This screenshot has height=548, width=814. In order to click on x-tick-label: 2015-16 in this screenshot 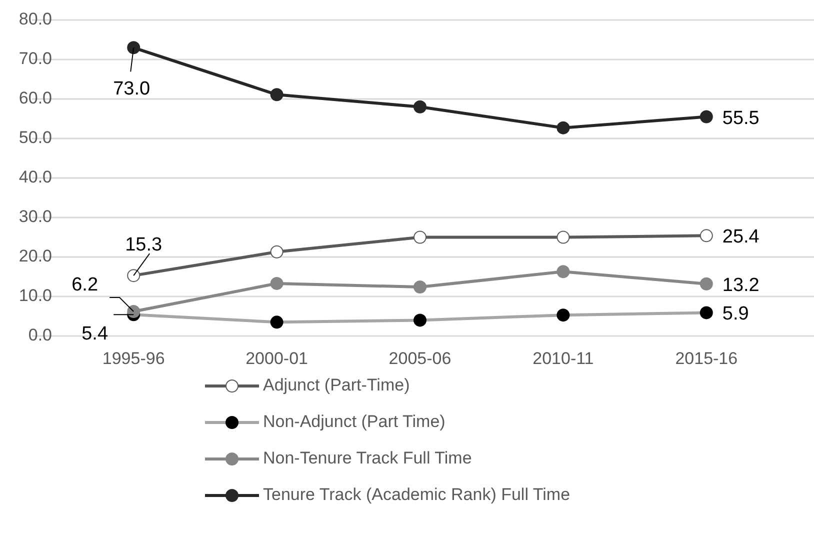, I will do `click(706, 358)`.